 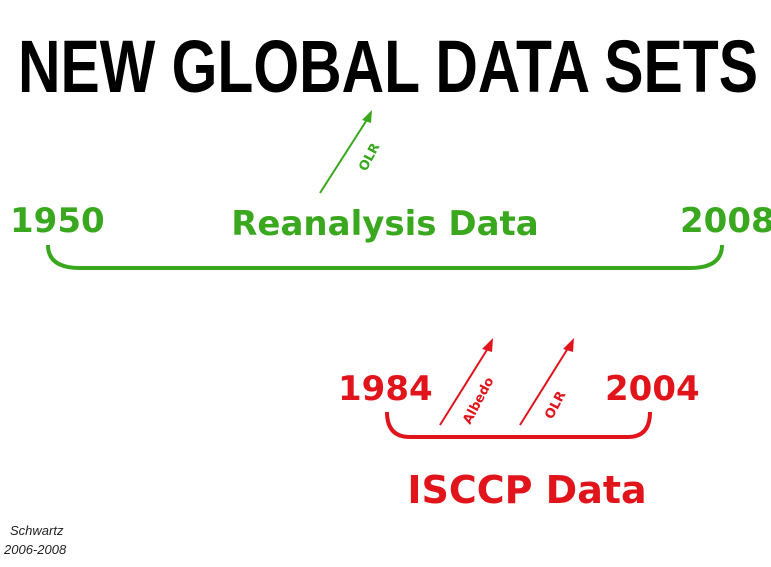 What do you see at coordinates (57, 221) in the screenshot?
I see `start-year: 1950` at bounding box center [57, 221].